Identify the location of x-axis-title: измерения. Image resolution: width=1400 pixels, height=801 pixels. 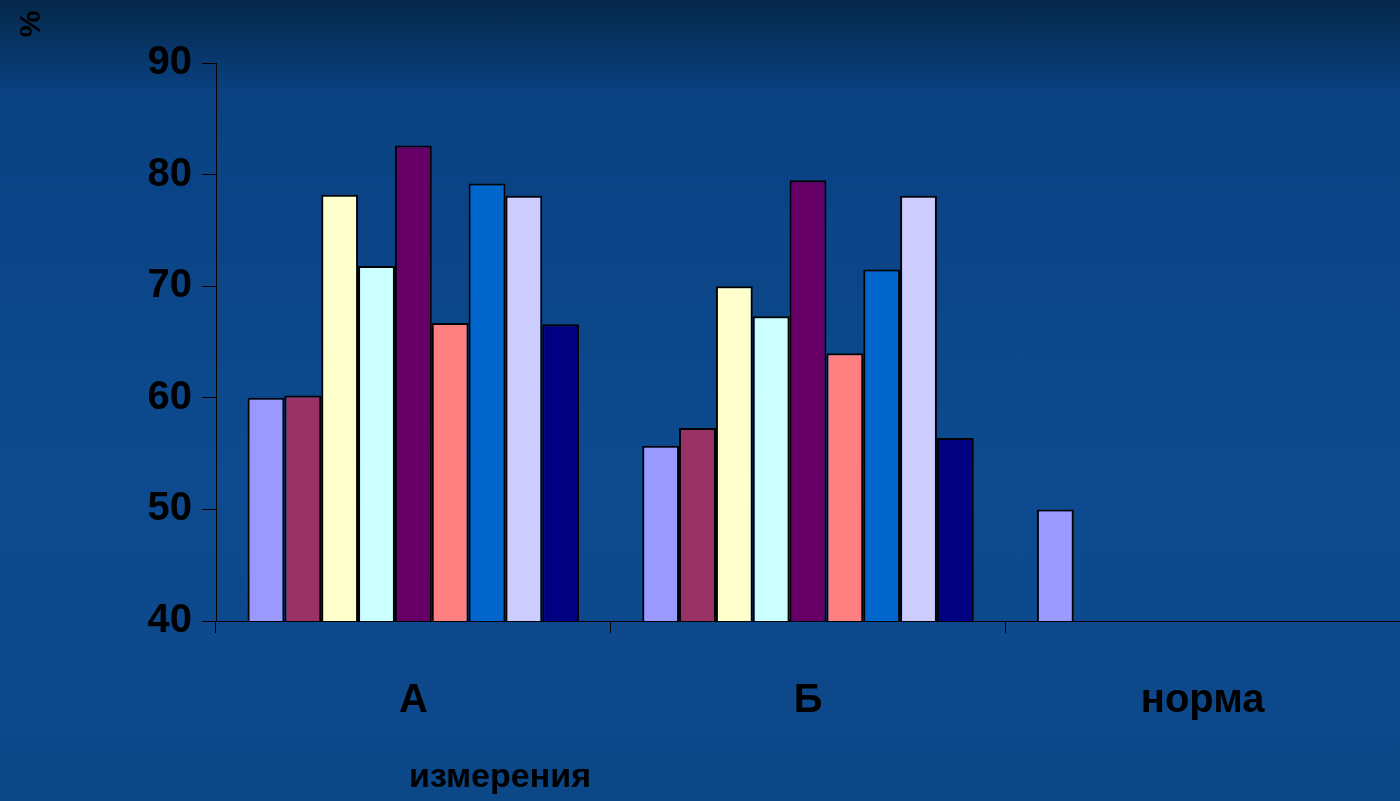
(500, 775).